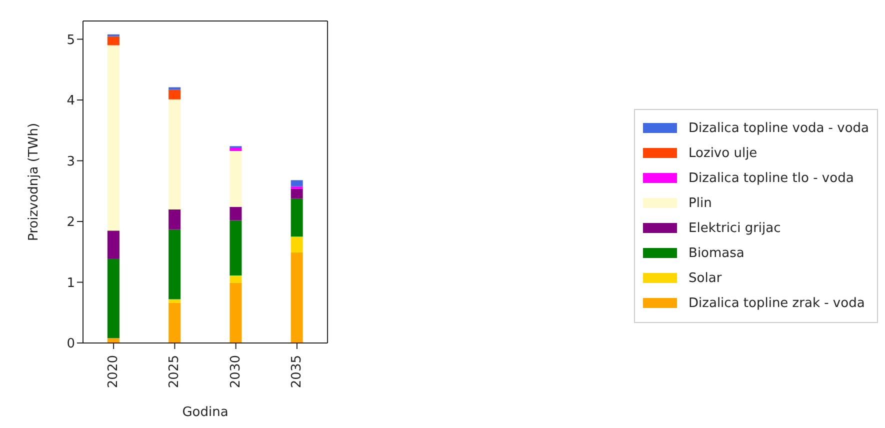 Image resolution: width=885 pixels, height=428 pixels. I want to click on legend-label: Plin, so click(700, 203).